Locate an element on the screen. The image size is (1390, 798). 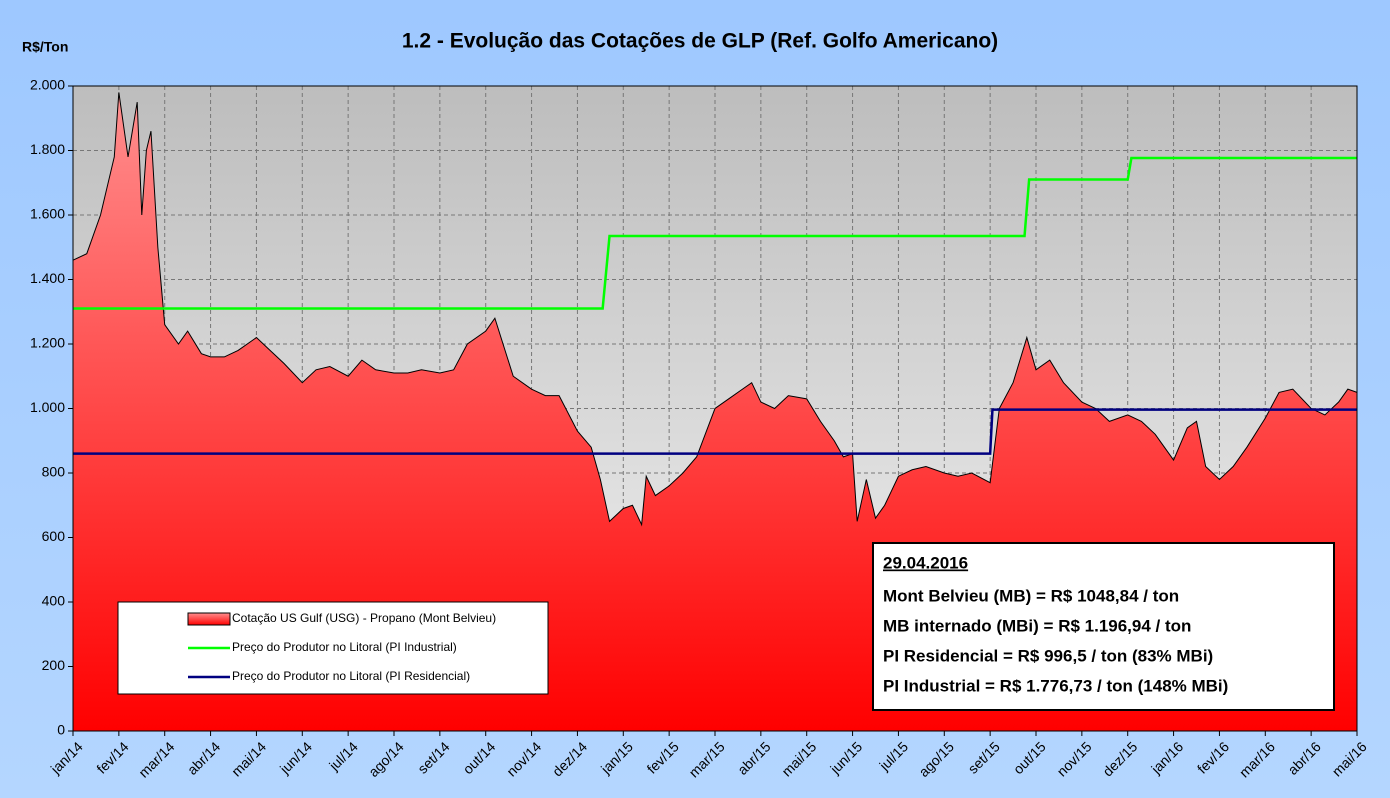
y-tick-label: 800 is located at coordinates (54, 472).